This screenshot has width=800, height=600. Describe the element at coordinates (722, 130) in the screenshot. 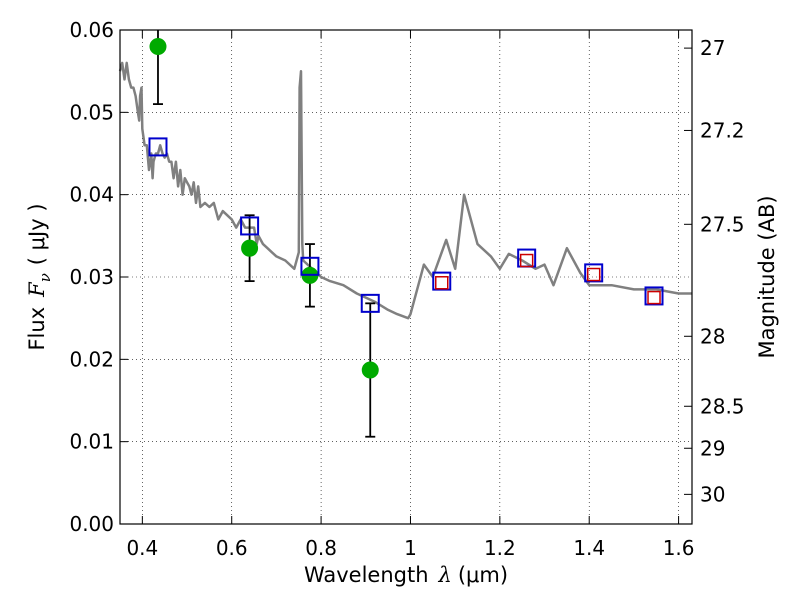

I see `y2-tick-label: 27.2` at that location.